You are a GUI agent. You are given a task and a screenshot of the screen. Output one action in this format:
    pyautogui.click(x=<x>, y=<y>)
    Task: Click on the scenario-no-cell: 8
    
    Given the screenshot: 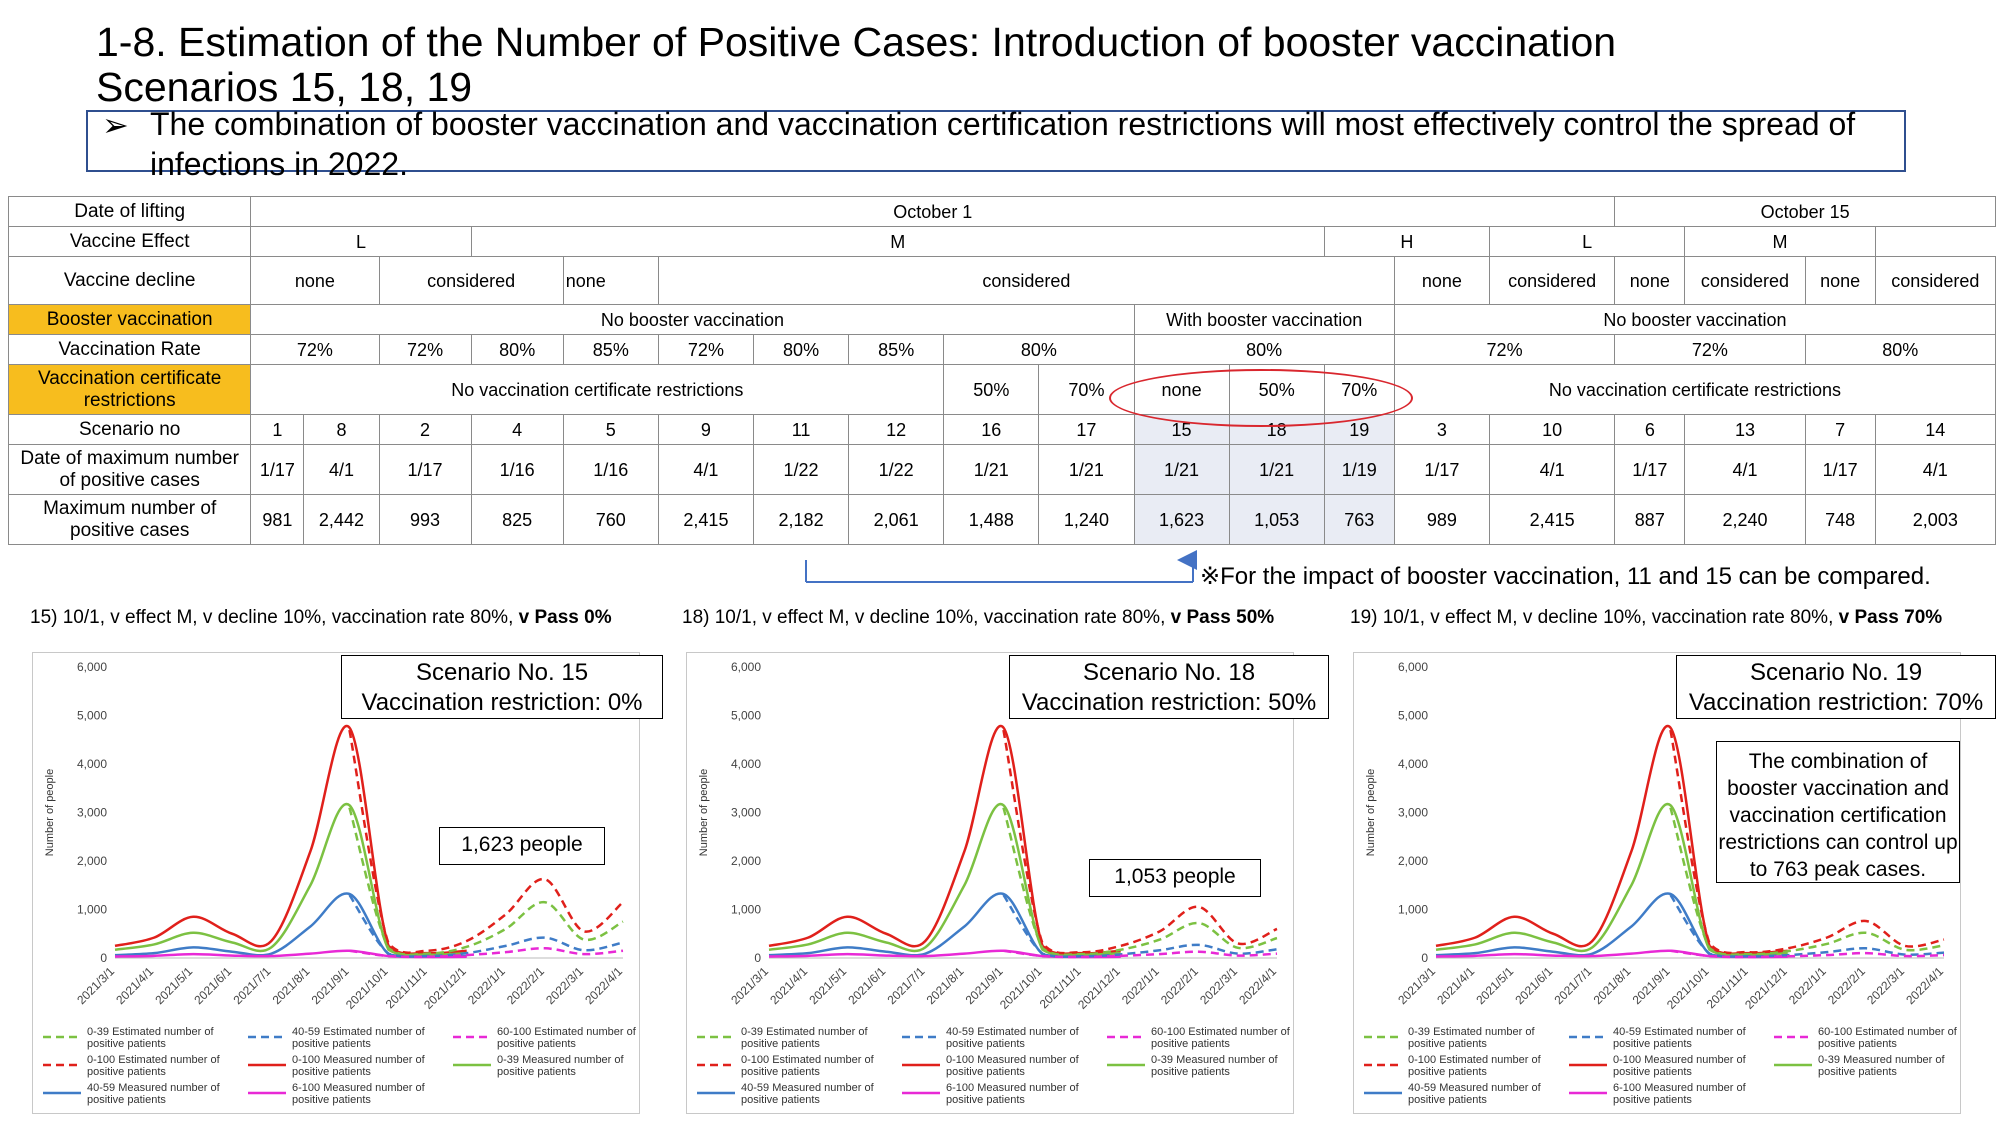 What is the action you would take?
    pyautogui.click(x=341, y=429)
    